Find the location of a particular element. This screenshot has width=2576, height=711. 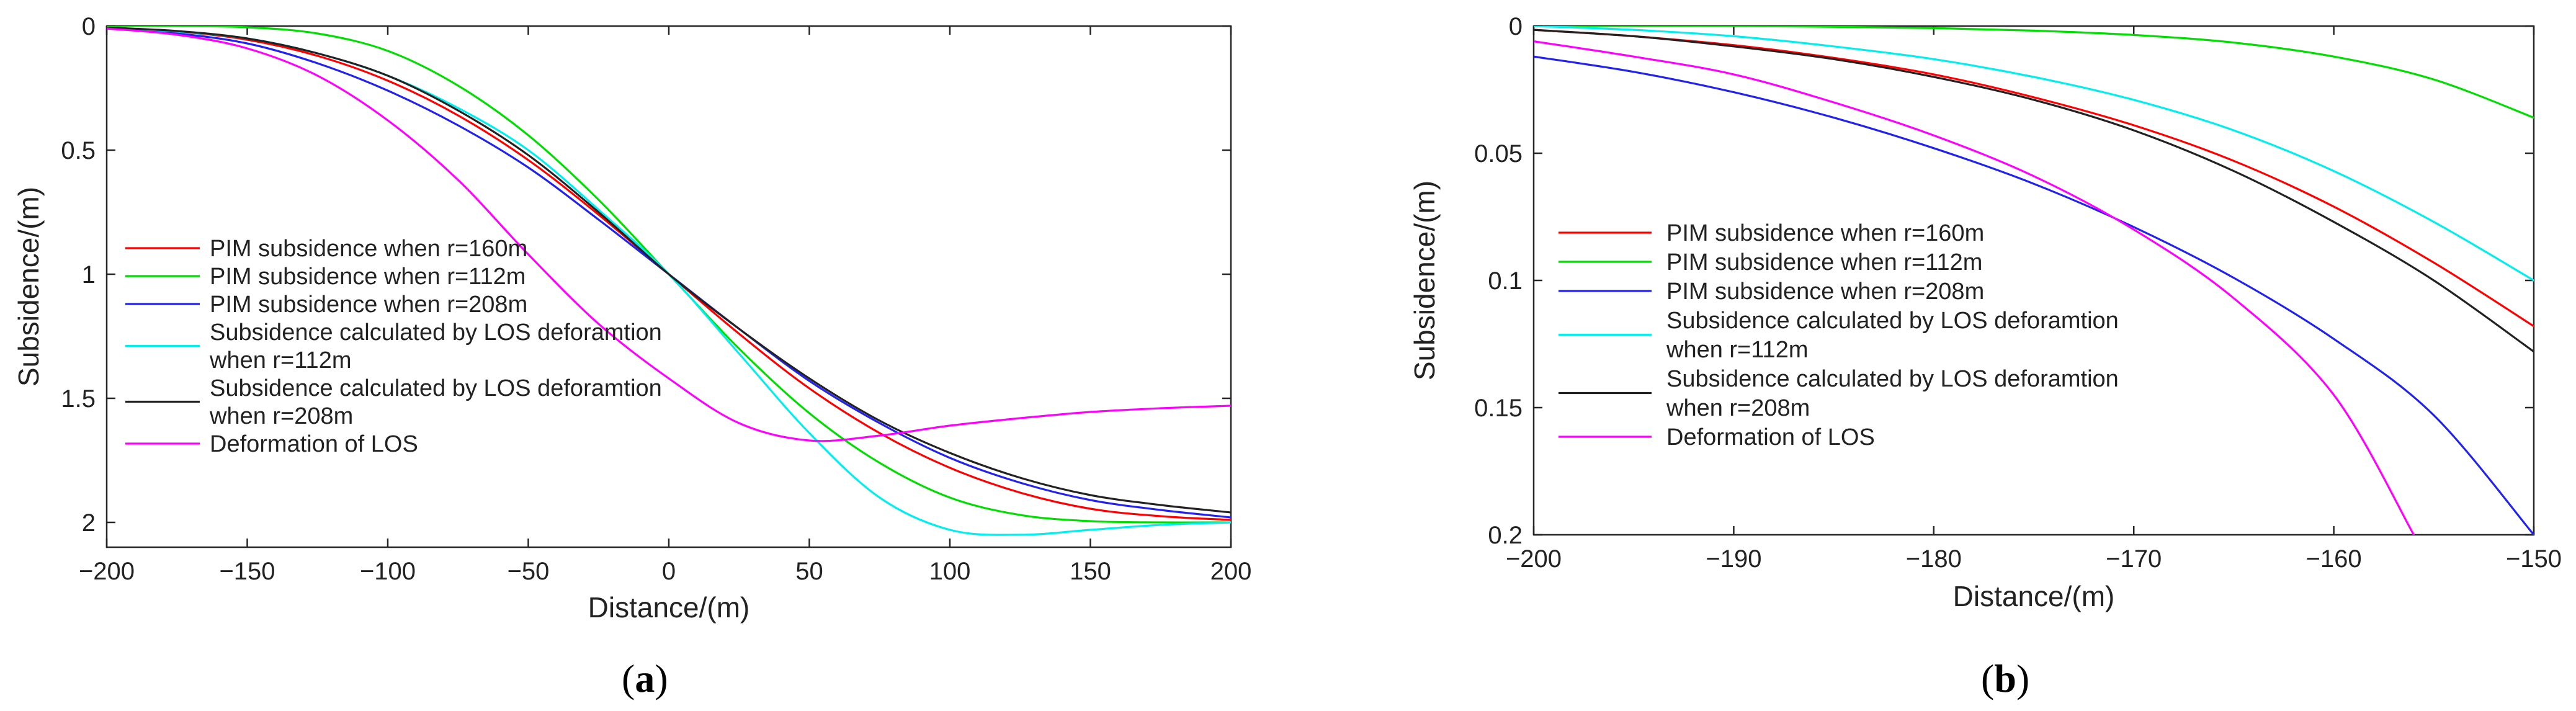

x-tick-label: −160 is located at coordinates (2334, 559).